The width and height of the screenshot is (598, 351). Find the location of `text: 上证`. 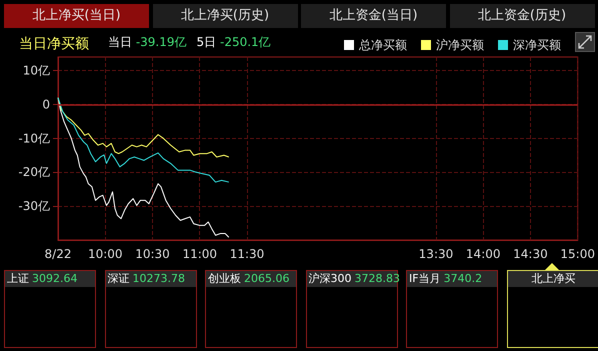

text: 上证 is located at coordinates (18, 278).